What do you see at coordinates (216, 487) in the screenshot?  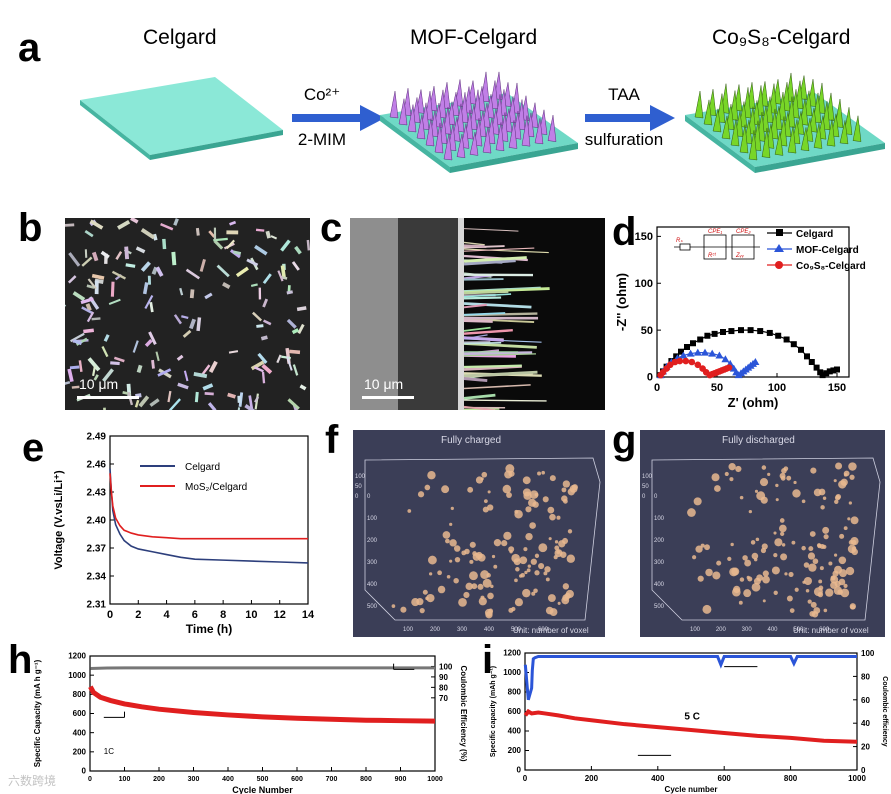 I see `legend-label: MoS₂/Celgard` at bounding box center [216, 487].